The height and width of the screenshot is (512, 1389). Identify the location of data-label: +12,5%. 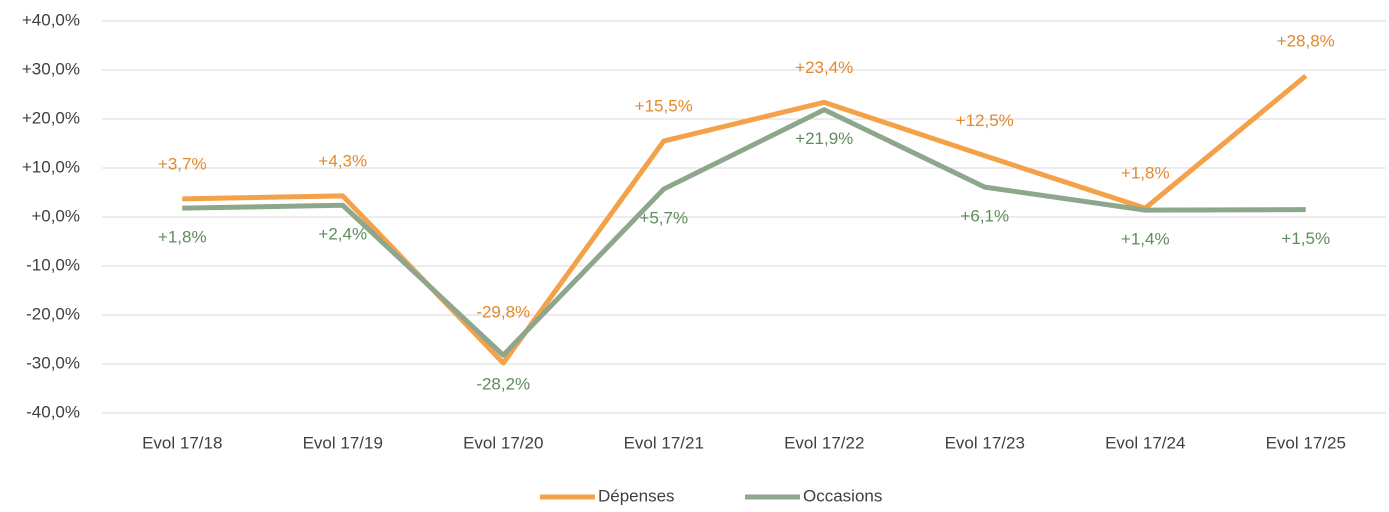
(985, 120).